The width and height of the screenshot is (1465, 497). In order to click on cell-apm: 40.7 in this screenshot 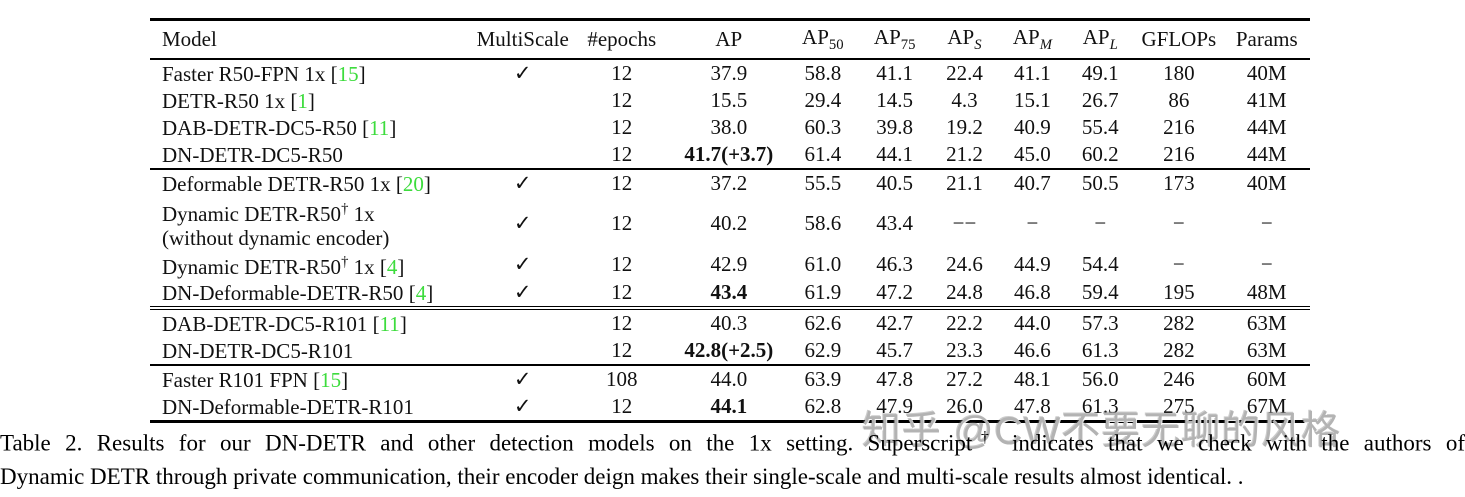, I will do `click(1032, 183)`.